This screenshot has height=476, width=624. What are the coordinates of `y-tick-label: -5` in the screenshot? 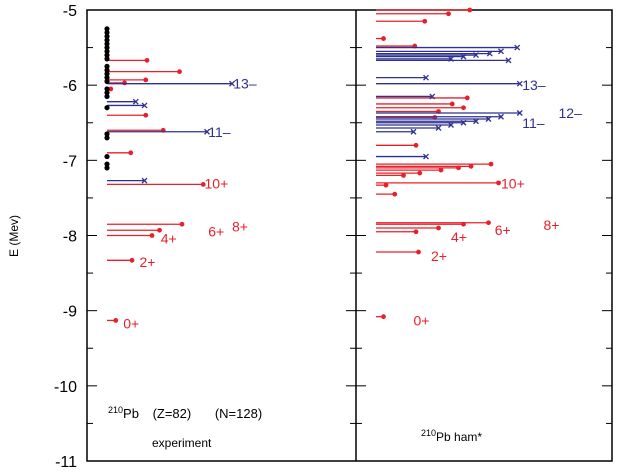 It's located at (70, 11).